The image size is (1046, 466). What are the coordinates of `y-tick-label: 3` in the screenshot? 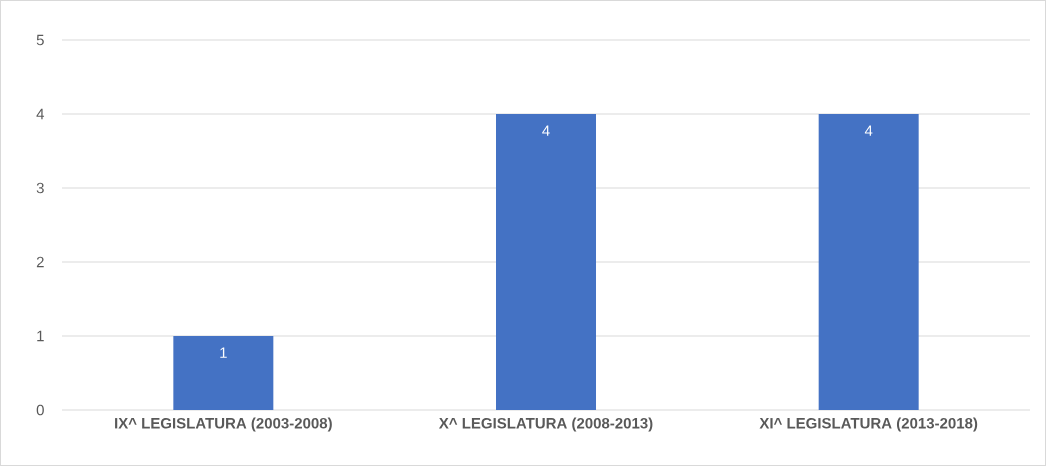 It's located at (40, 188).